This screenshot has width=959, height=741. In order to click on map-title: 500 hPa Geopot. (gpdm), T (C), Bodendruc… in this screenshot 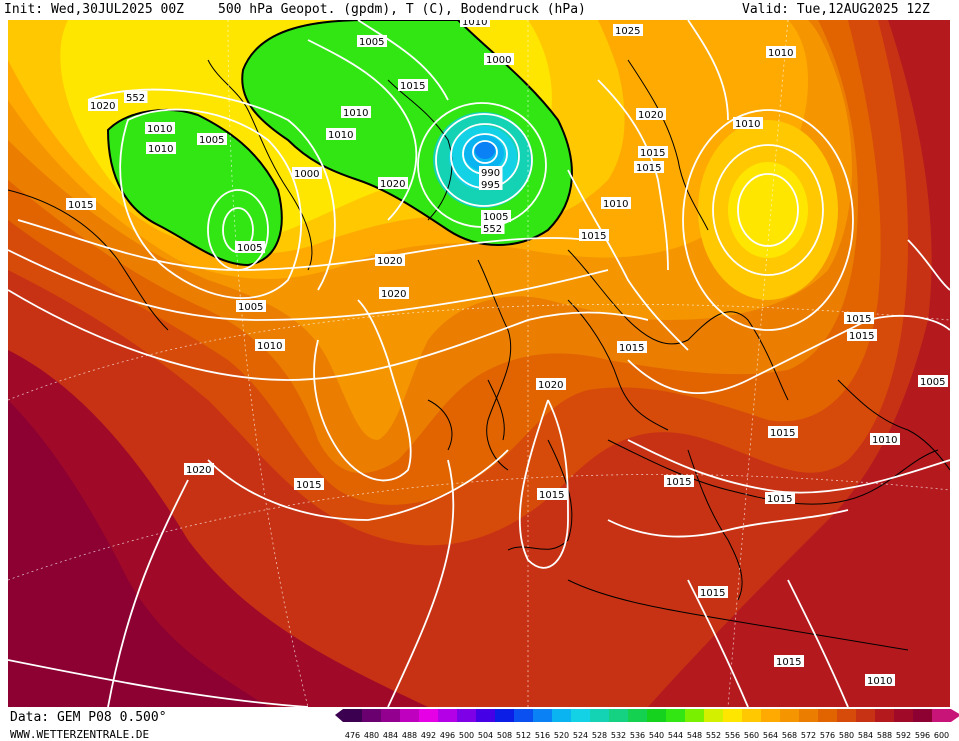, I will do `click(402, 9)`.